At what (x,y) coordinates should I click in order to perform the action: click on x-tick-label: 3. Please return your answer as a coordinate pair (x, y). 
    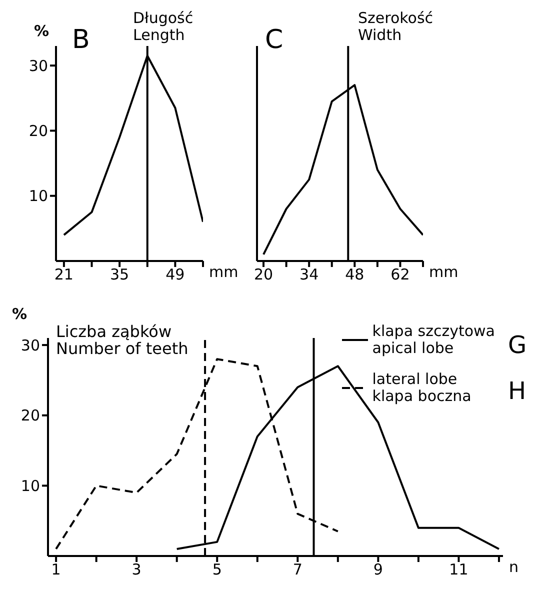
    Looking at the image, I should click on (137, 569).